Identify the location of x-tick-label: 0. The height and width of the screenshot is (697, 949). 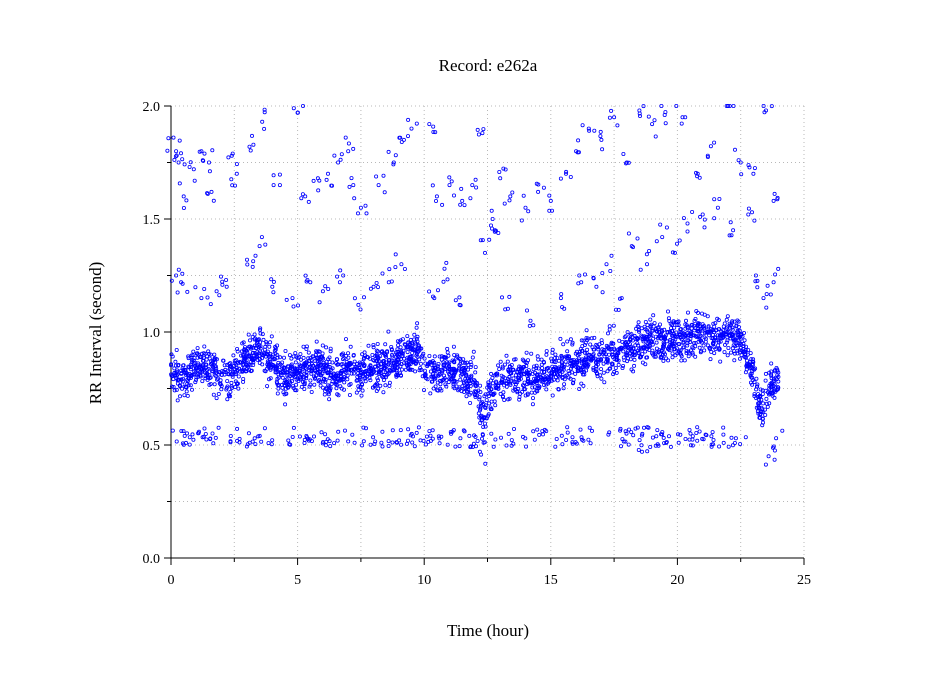
(171, 580).